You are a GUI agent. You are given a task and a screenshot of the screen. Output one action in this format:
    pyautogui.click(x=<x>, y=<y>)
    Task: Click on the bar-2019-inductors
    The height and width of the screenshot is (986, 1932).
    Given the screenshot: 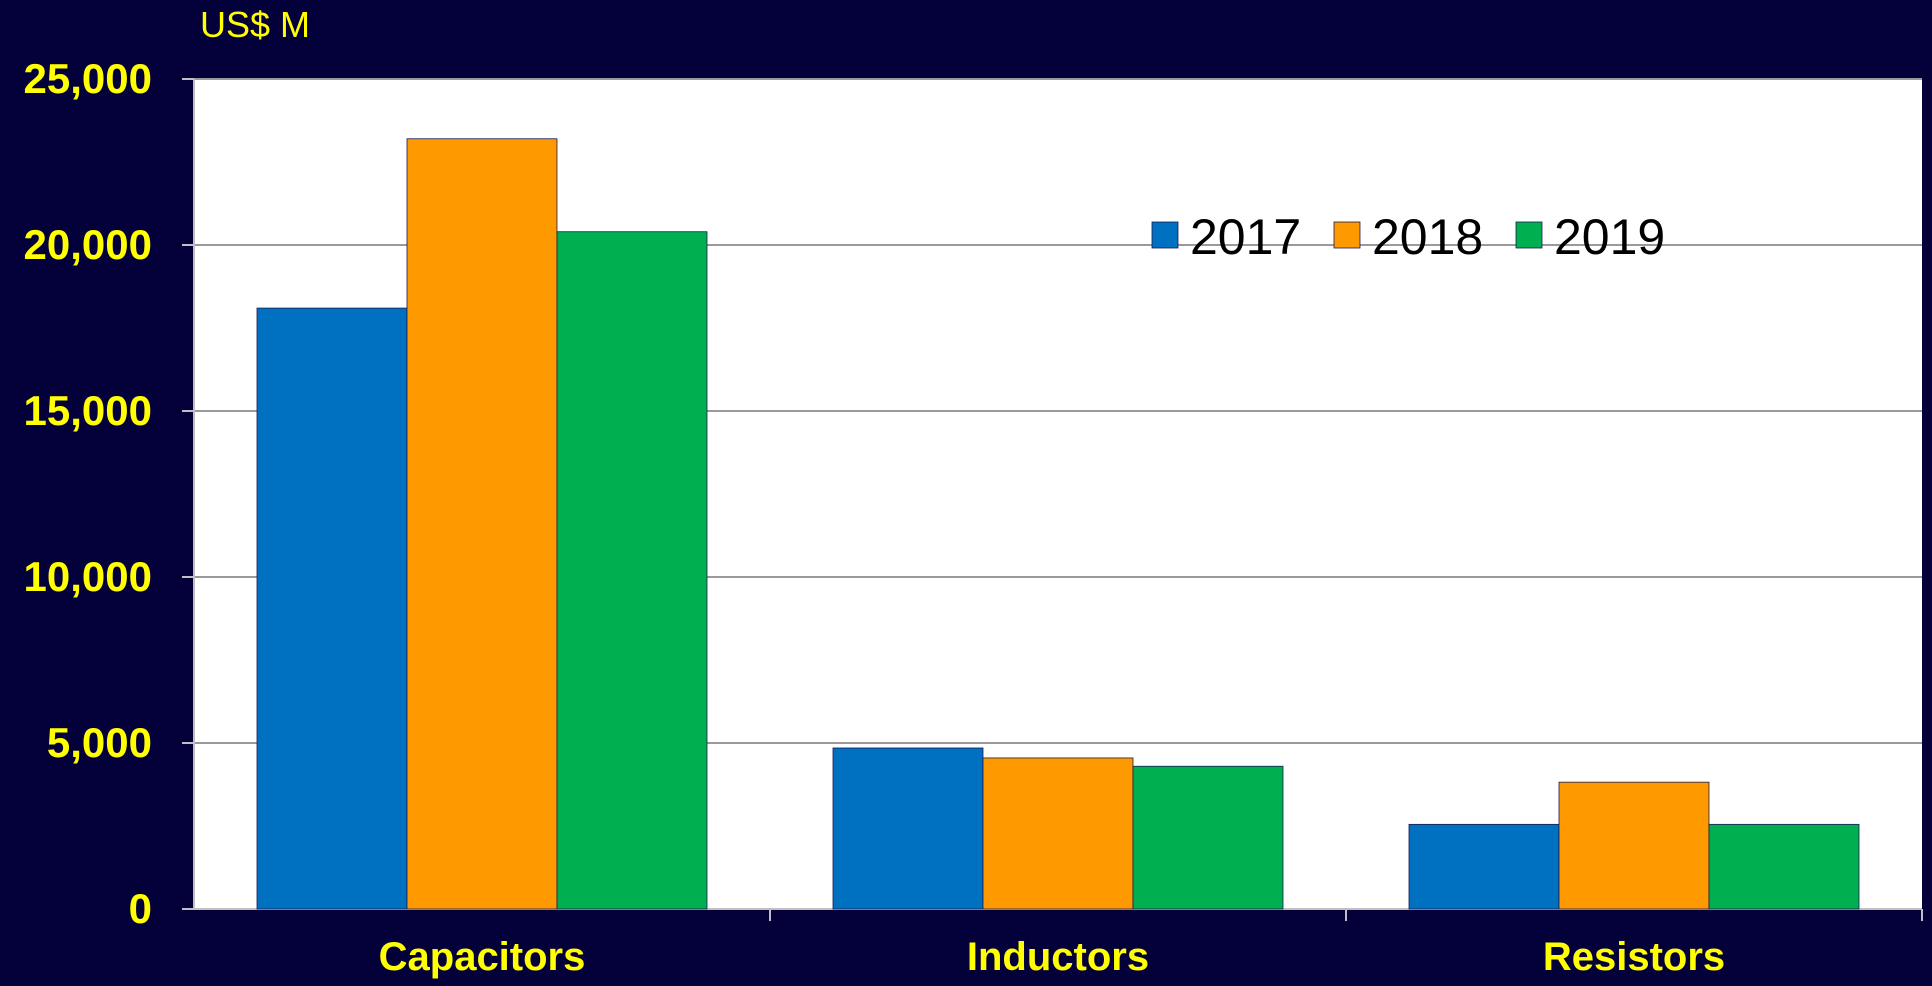 What is the action you would take?
    pyautogui.click(x=1208, y=837)
    